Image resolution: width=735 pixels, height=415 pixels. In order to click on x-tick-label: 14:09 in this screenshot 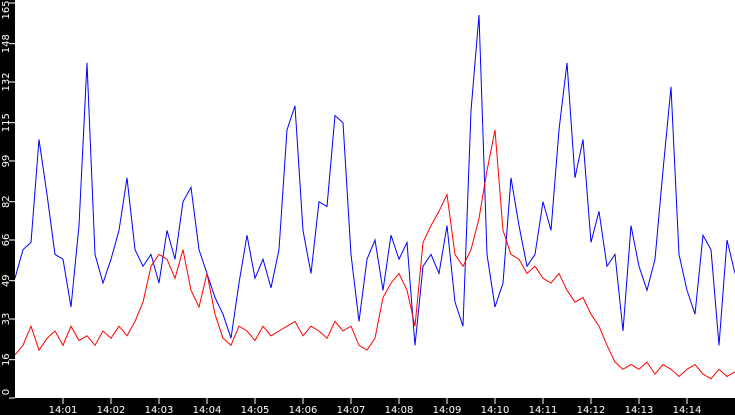, I will do `click(447, 410)`.